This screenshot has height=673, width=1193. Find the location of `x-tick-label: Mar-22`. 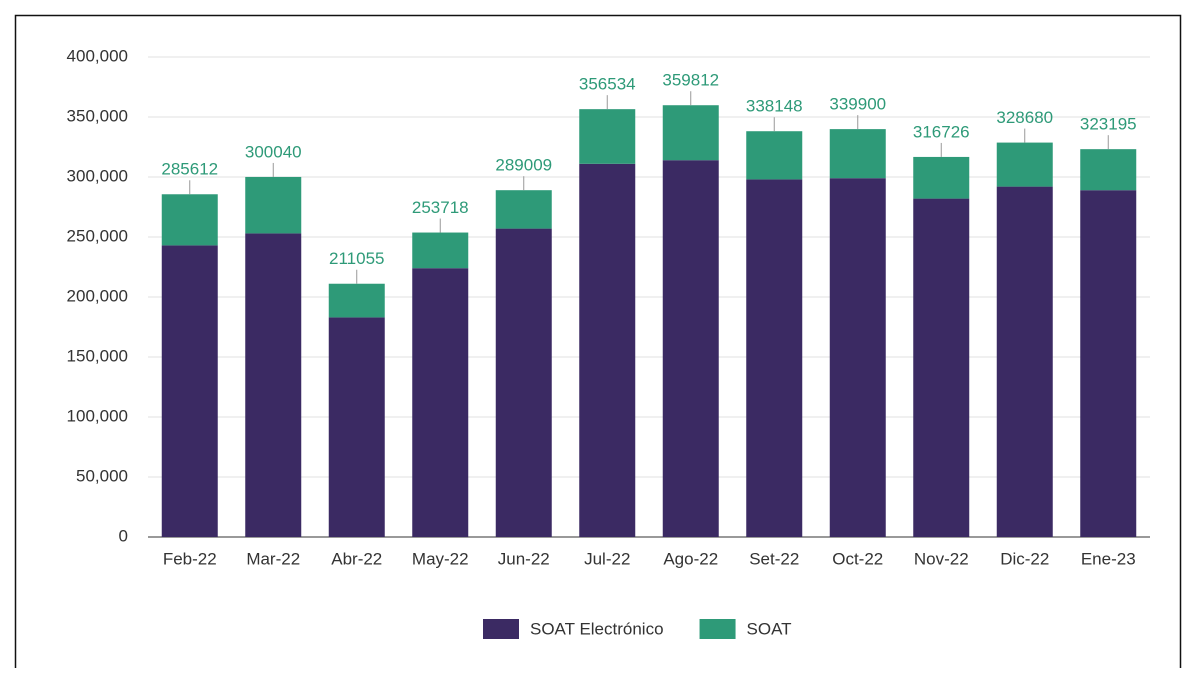

x-tick-label: Mar-22 is located at coordinates (273, 558).